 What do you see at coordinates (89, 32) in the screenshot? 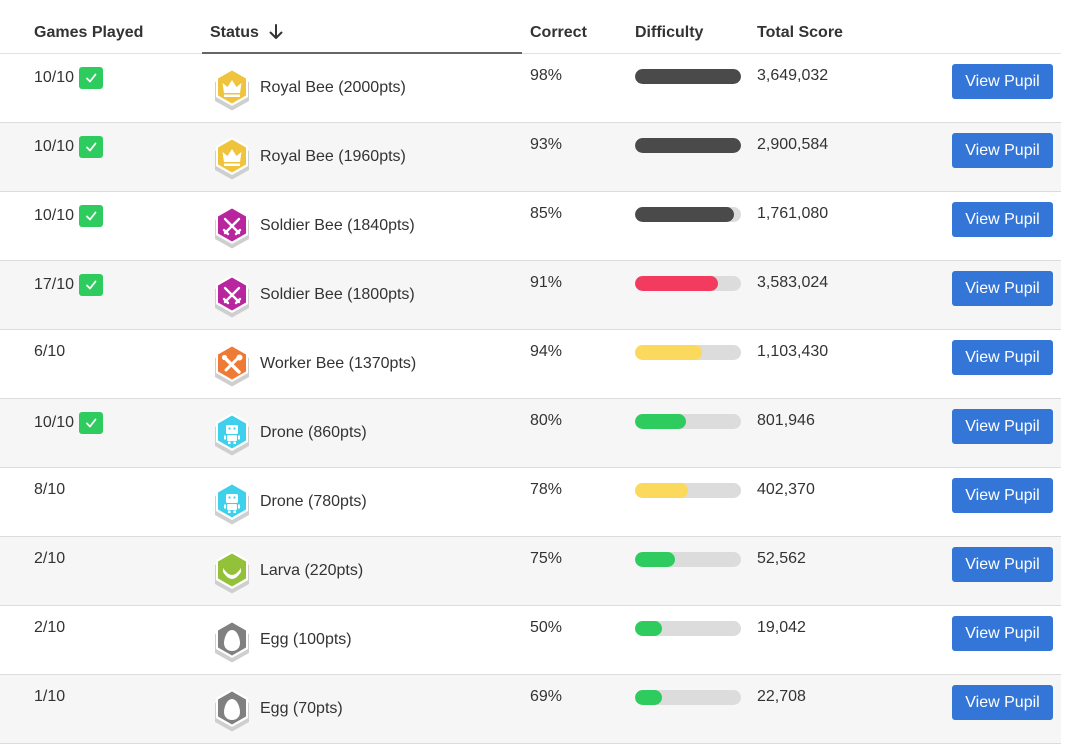
I see `header-games-played: Games Played` at bounding box center [89, 32].